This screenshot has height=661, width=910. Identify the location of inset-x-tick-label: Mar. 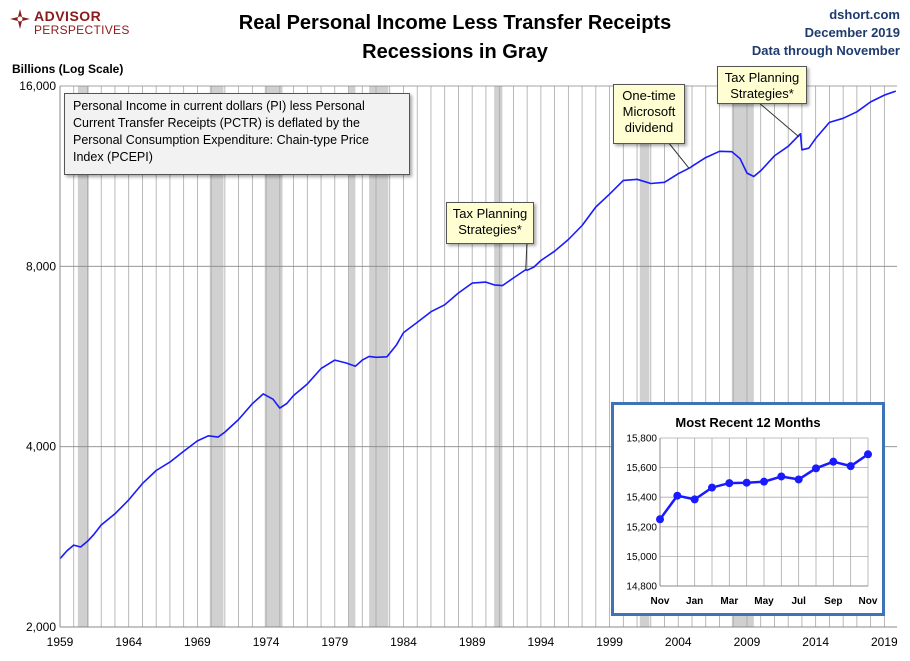
(729, 601).